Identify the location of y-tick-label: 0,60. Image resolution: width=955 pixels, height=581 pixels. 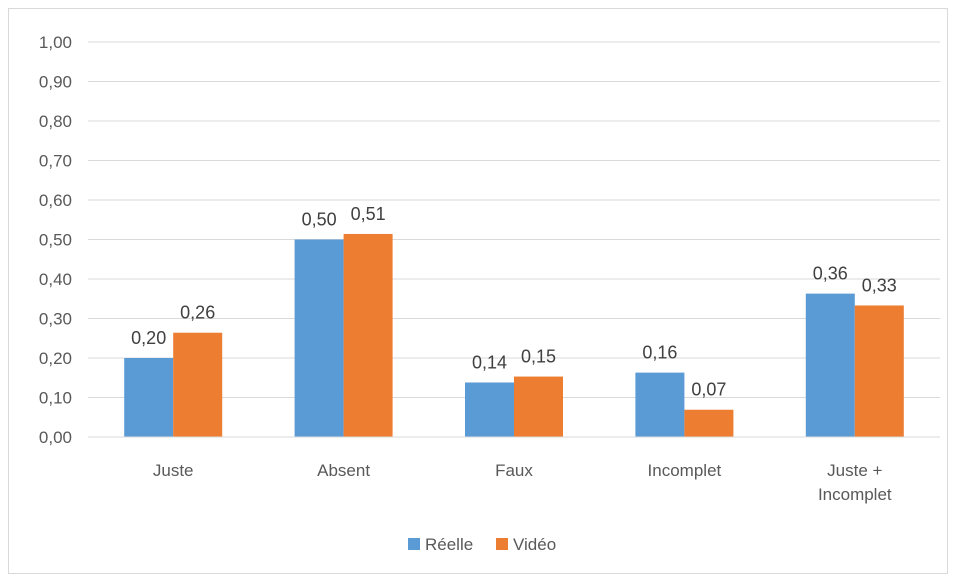
(55, 200).